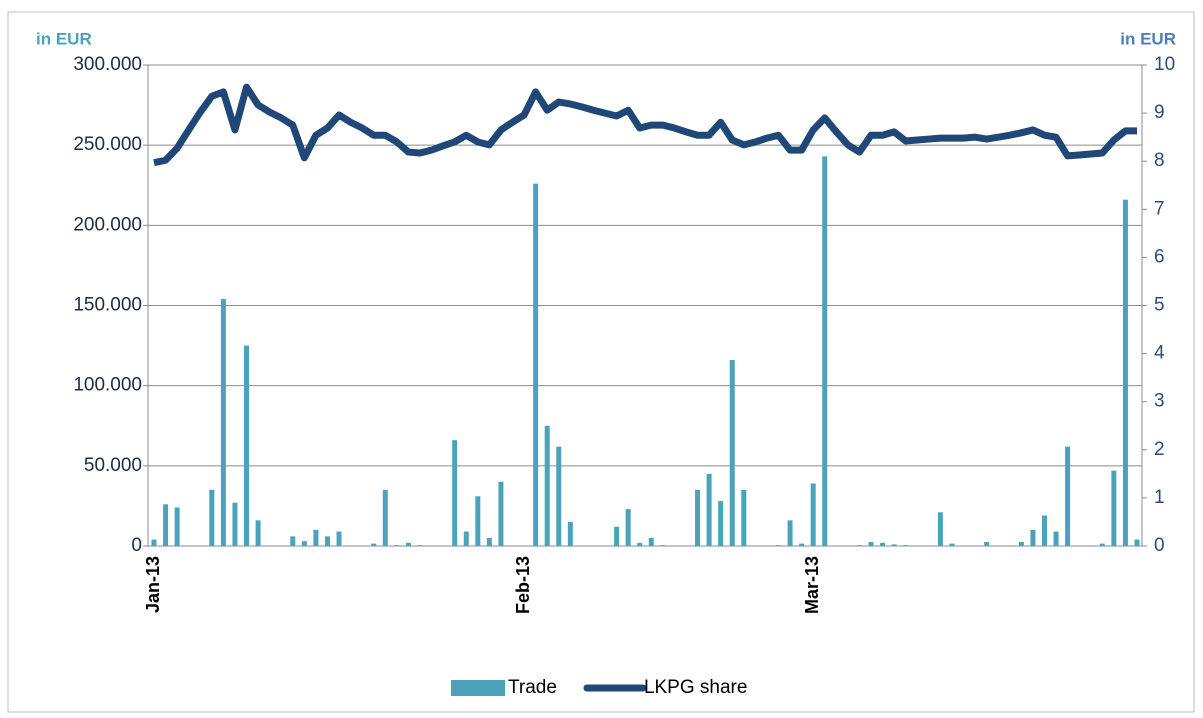  I want to click on y2-tick-label: 5, so click(1159, 305).